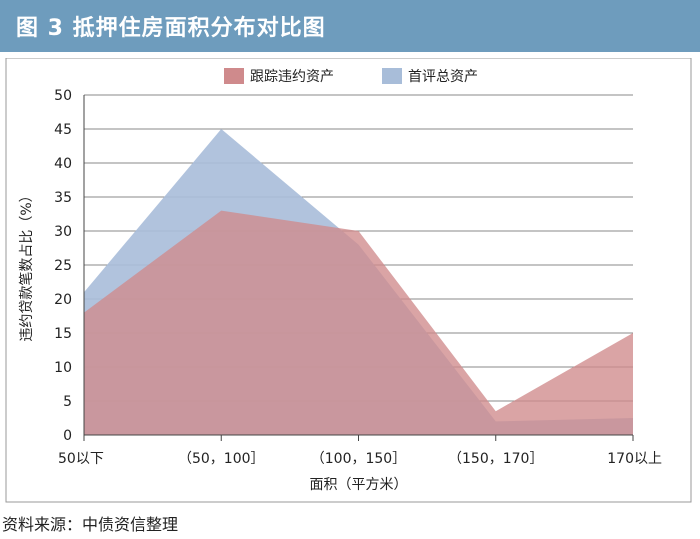 The width and height of the screenshot is (700, 539). What do you see at coordinates (63, 334) in the screenshot?
I see `y-tick-label: 15` at bounding box center [63, 334].